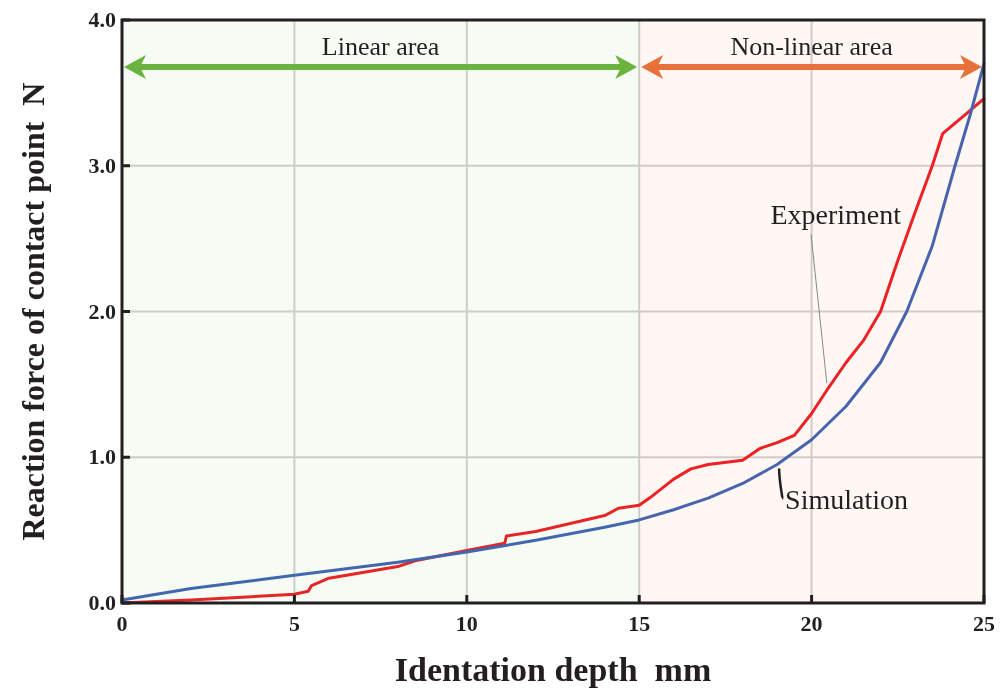  What do you see at coordinates (836, 215) in the screenshot?
I see `series-label: Experiment` at bounding box center [836, 215].